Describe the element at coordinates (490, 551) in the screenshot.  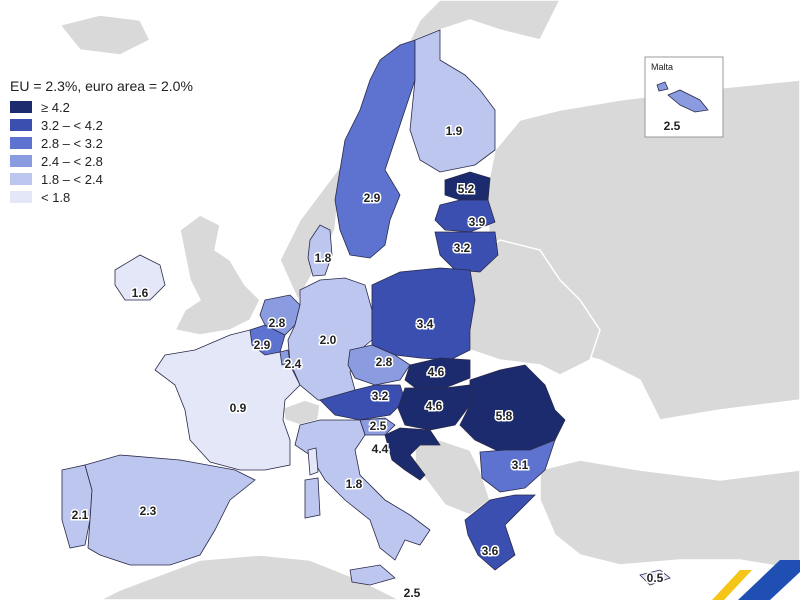
I see `label-greece: 3.6` at that location.